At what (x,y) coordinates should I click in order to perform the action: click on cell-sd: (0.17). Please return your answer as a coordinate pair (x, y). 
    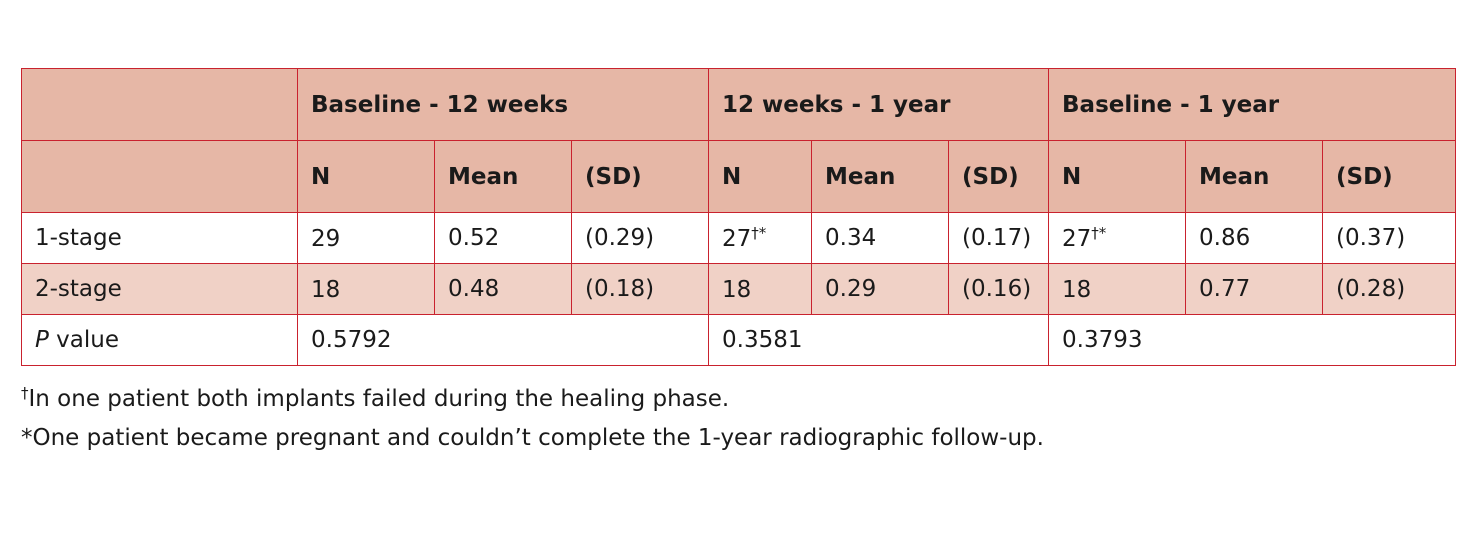
    Looking at the image, I should click on (999, 238).